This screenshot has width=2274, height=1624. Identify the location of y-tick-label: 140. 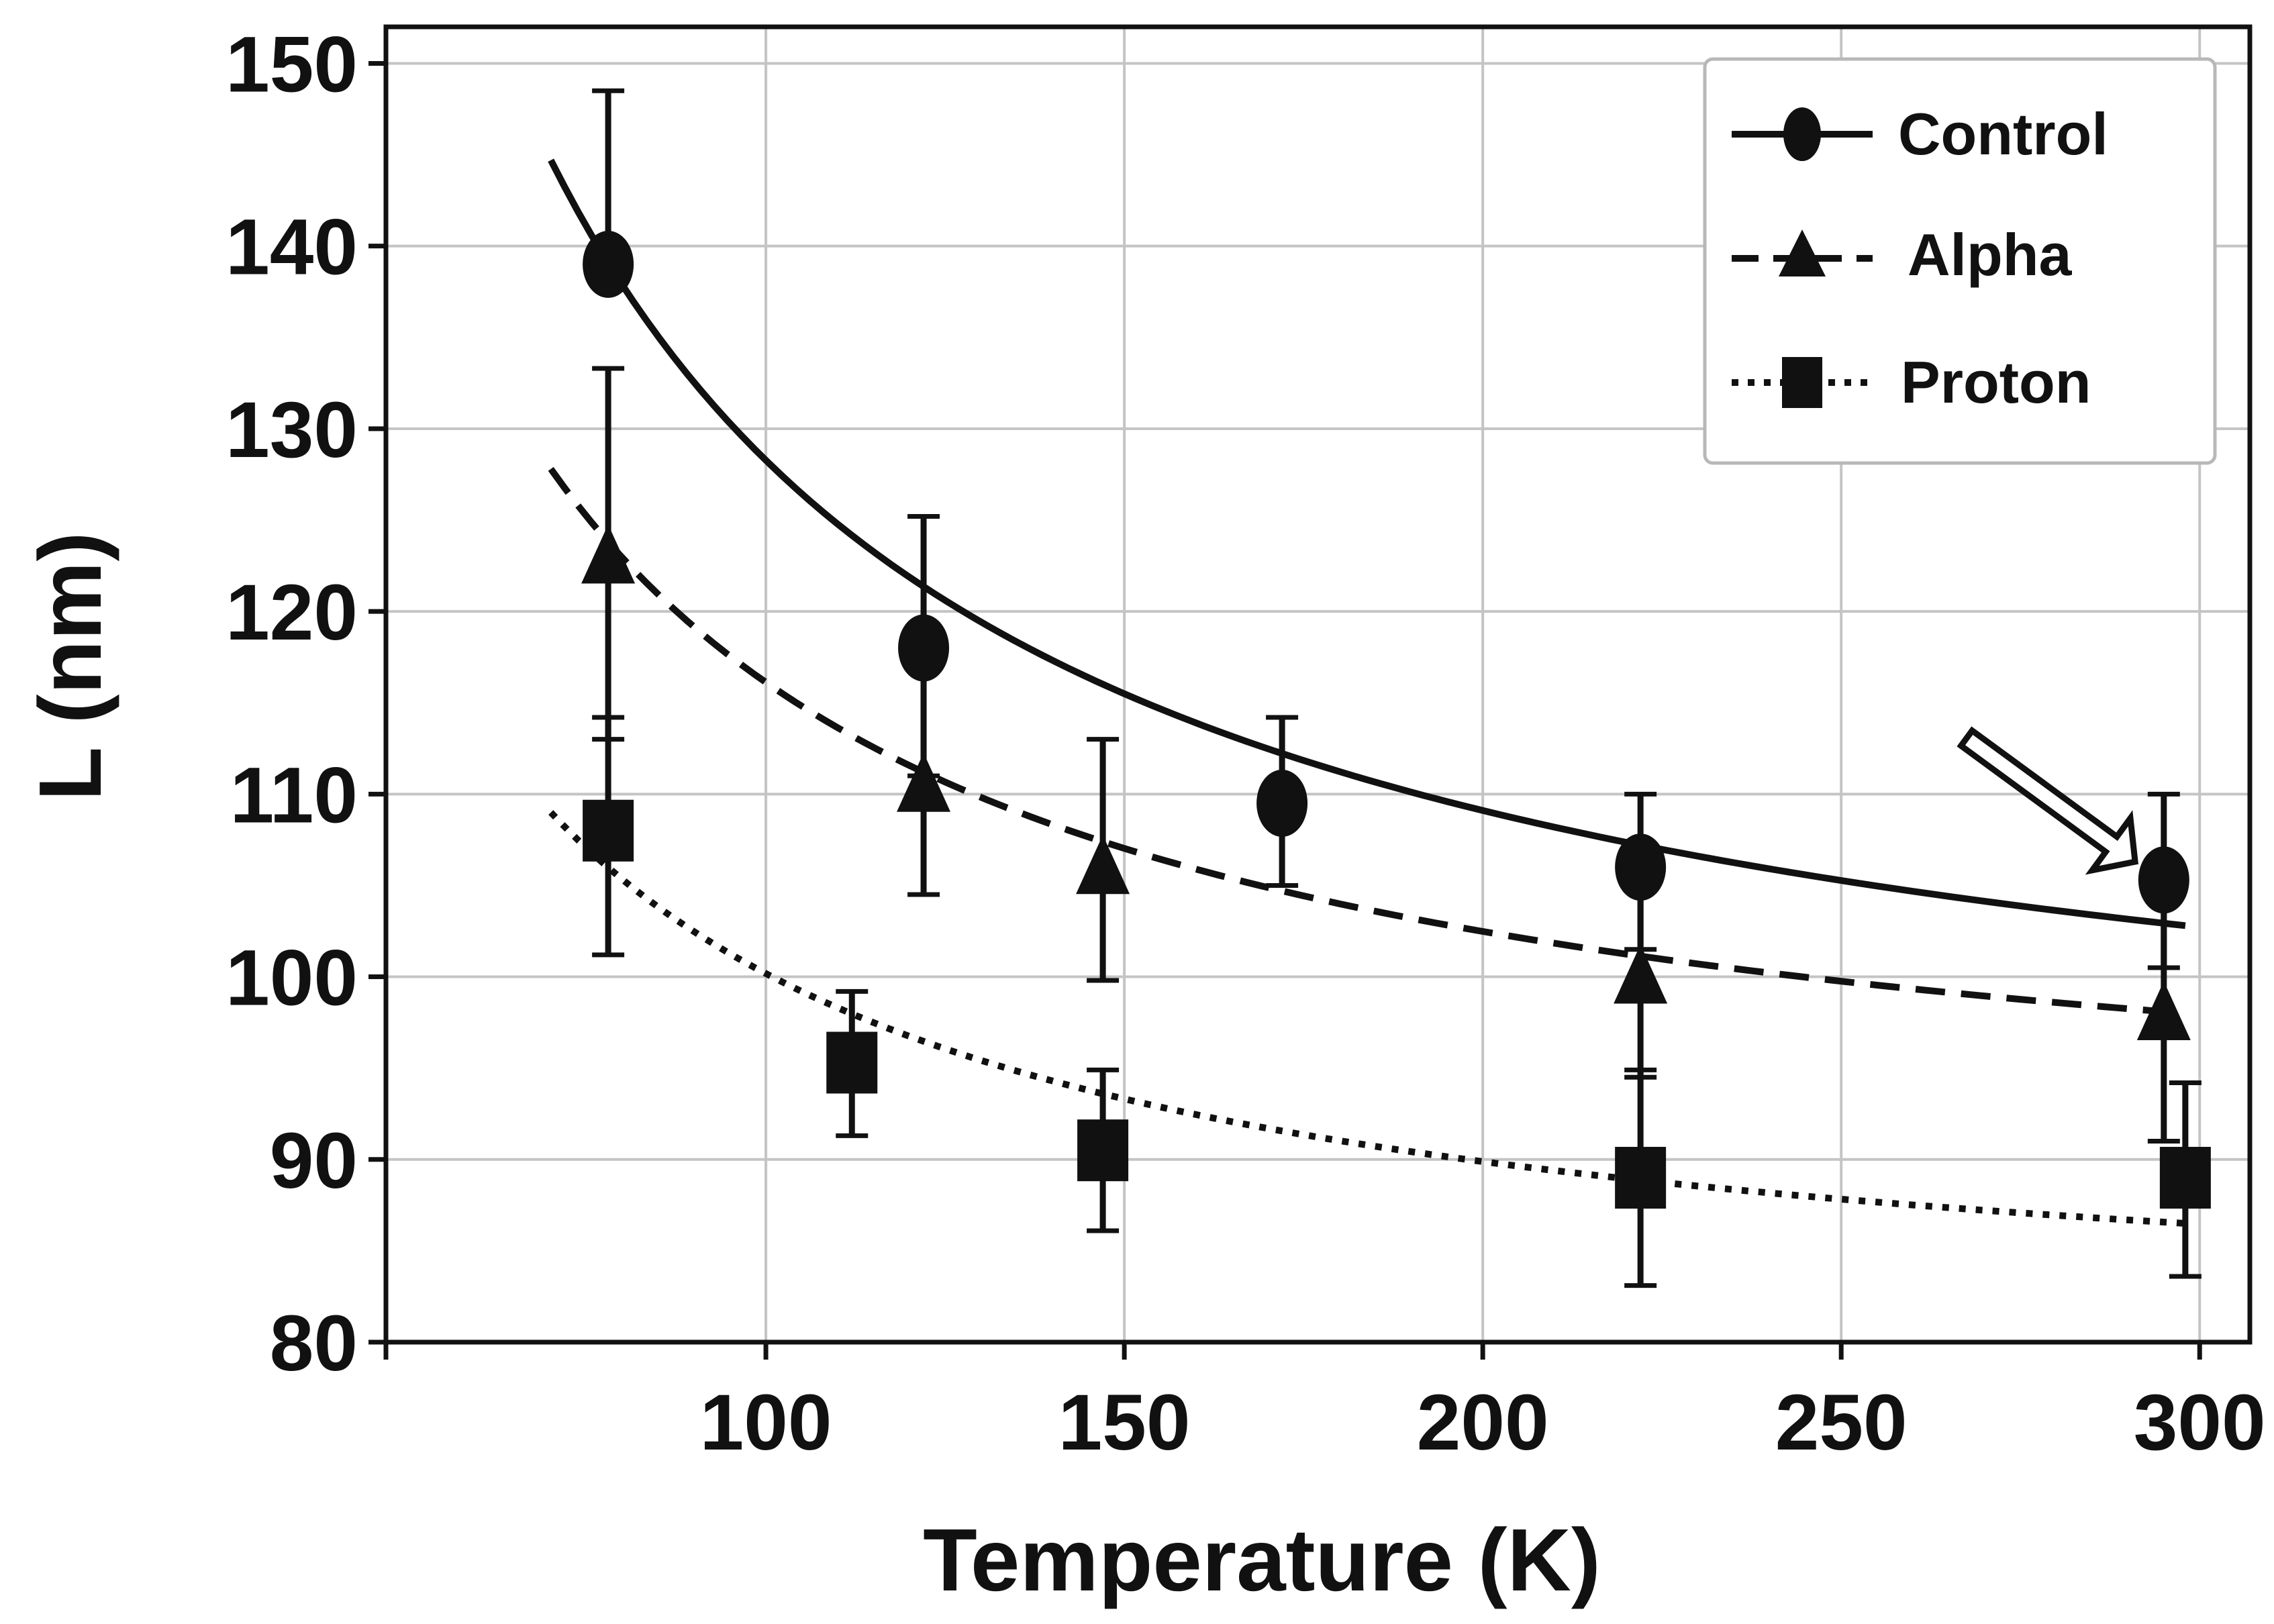
(292, 248).